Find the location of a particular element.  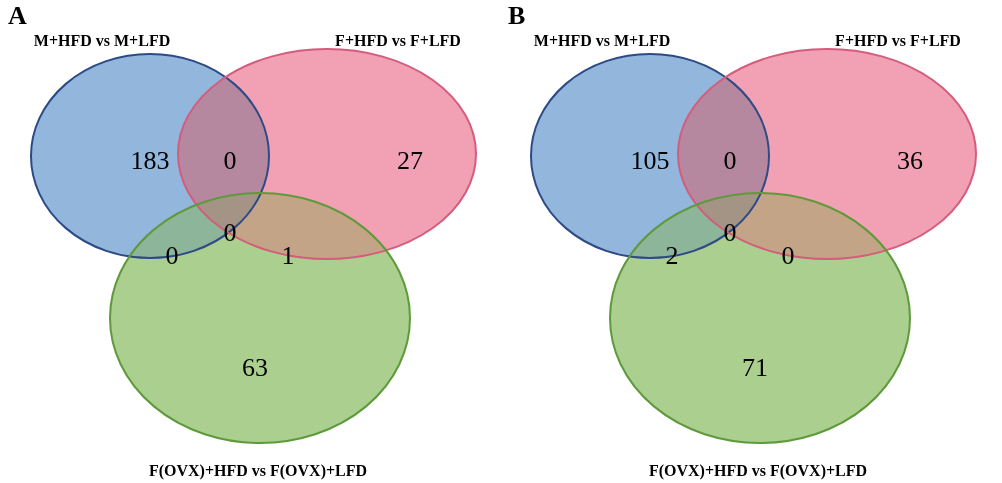

data-label: 1 is located at coordinates (288, 255).